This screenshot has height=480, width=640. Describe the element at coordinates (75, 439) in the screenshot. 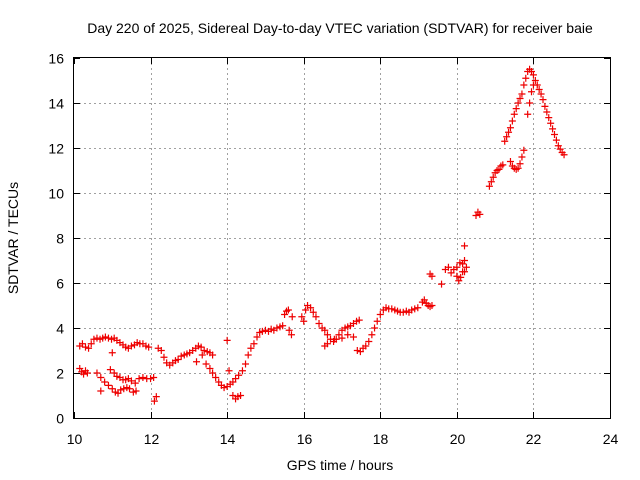

I see `x-tick-label: 10` at that location.